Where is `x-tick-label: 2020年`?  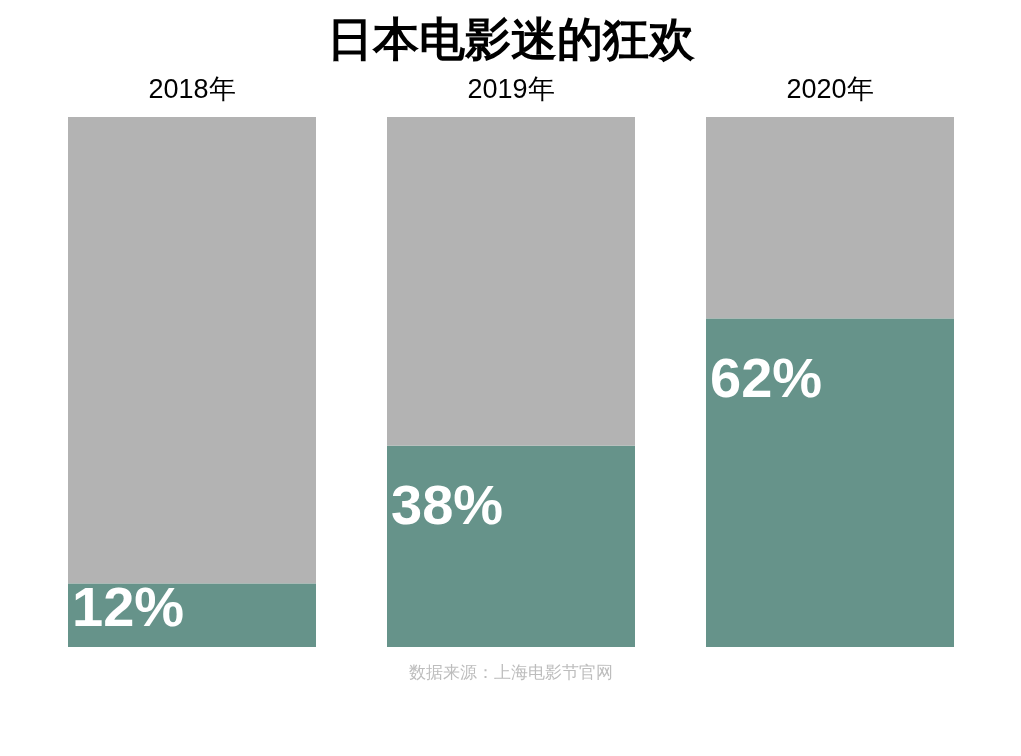 x-tick-label: 2020年 is located at coordinates (830, 89).